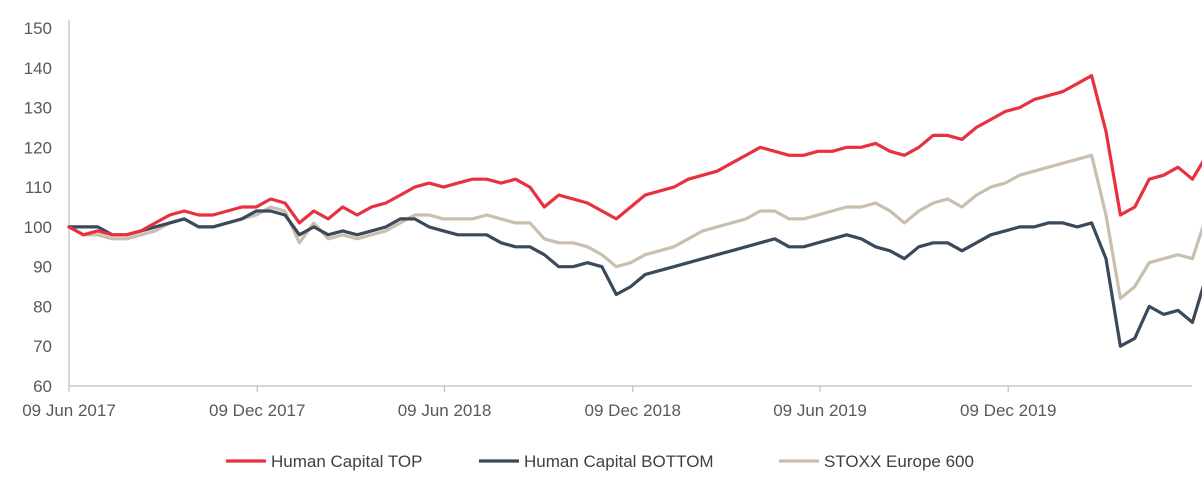 The image size is (1202, 487). I want to click on legend-label: STOXX Europe 600, so click(899, 461).